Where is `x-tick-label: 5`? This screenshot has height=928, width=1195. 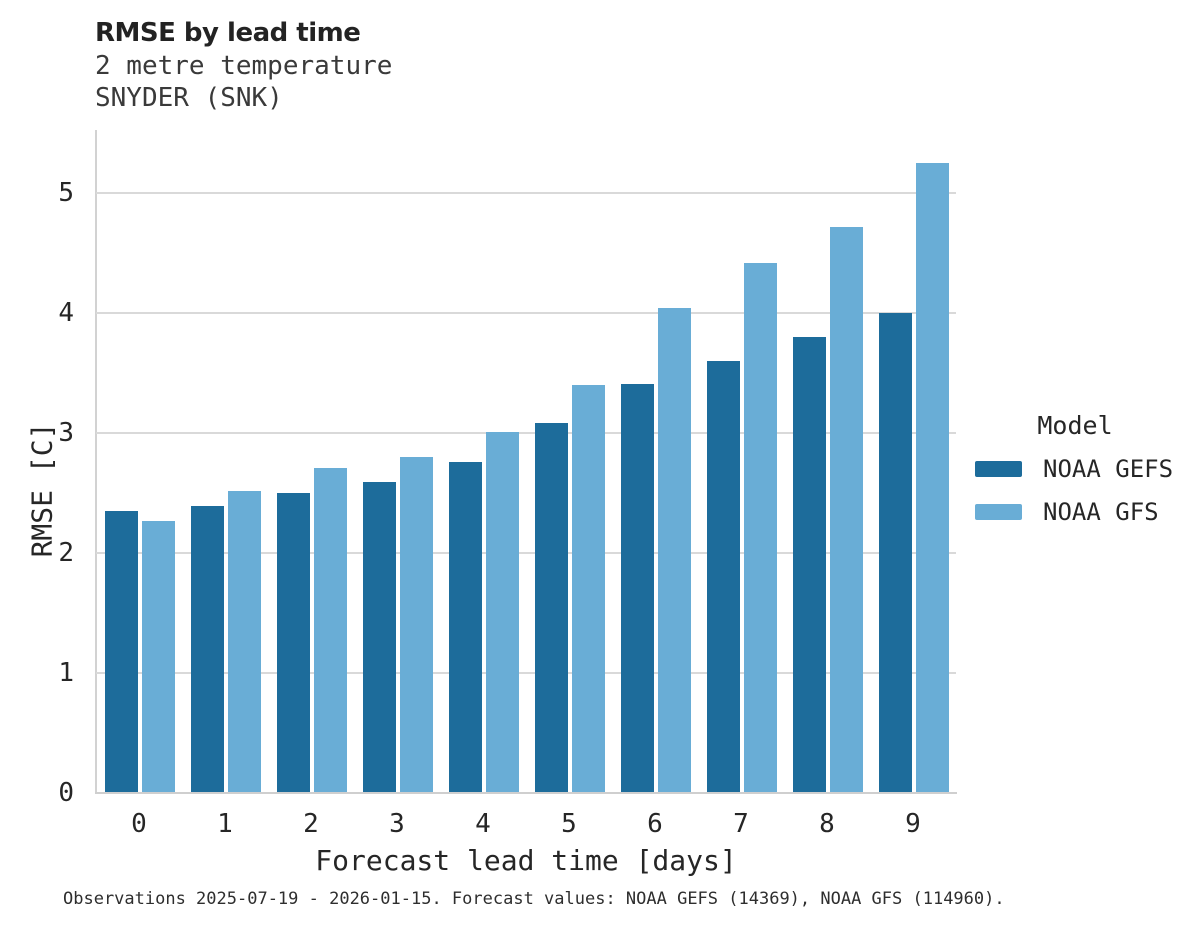 x-tick-label: 5 is located at coordinates (569, 824).